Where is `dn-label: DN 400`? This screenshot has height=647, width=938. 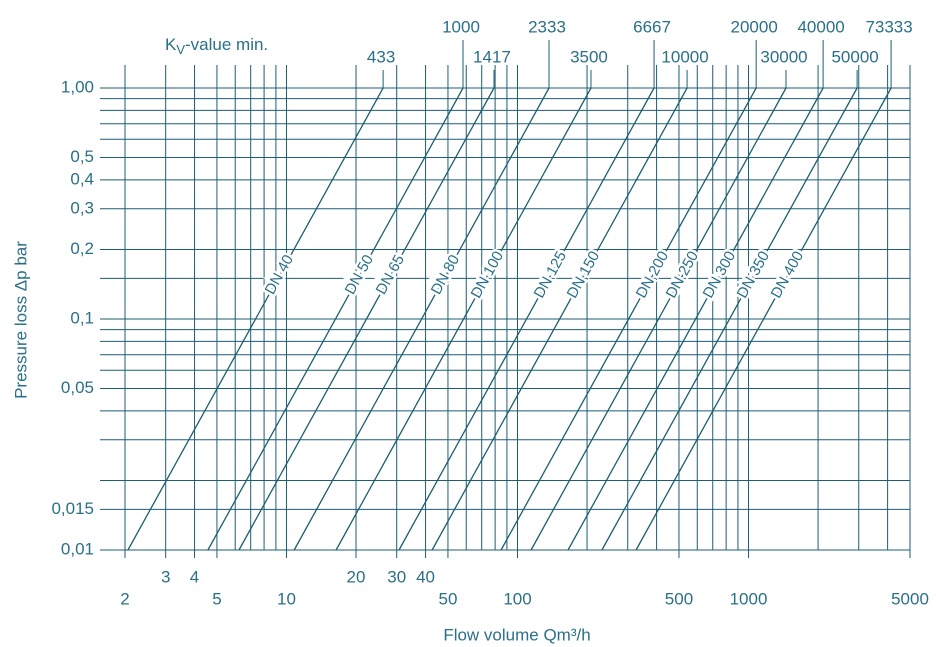
dn-label: DN 400 is located at coordinates (787, 274).